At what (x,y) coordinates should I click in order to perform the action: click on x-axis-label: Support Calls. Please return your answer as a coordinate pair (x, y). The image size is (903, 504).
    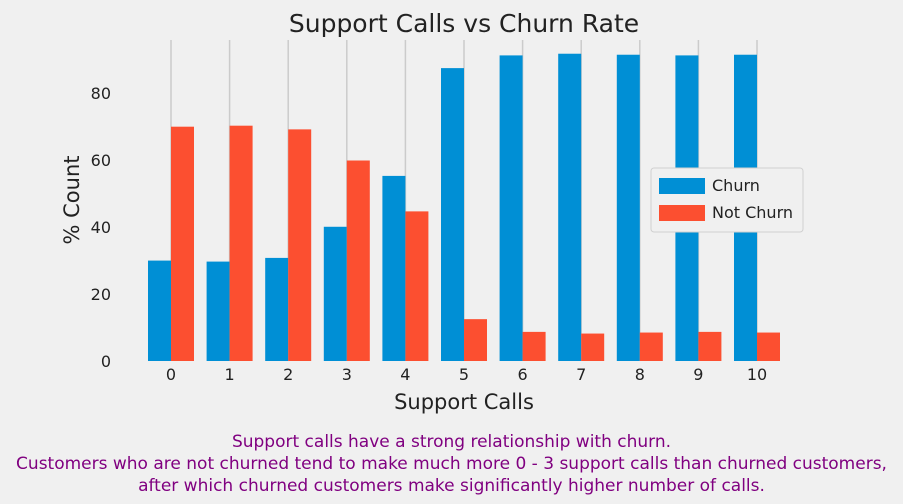
    Looking at the image, I should click on (464, 402).